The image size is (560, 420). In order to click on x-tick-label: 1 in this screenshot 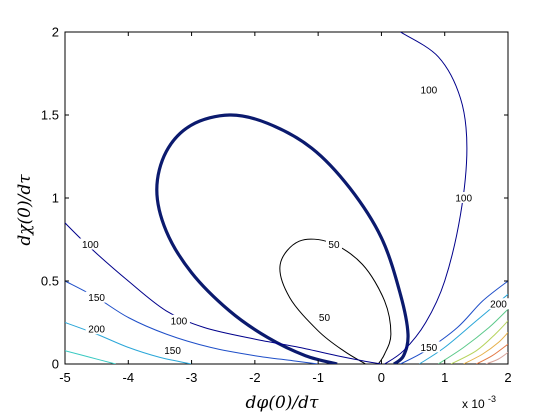, I will do `click(444, 377)`.